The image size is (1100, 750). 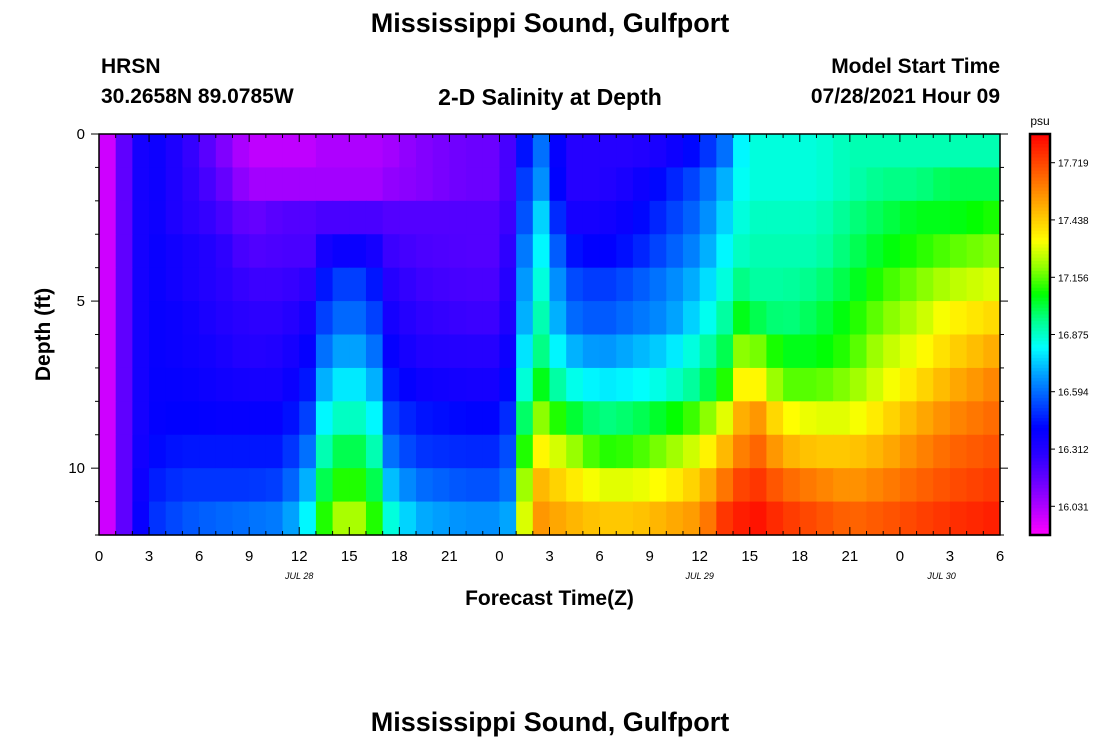 What do you see at coordinates (499, 556) in the screenshot?
I see `x-tick-label: 0` at bounding box center [499, 556].